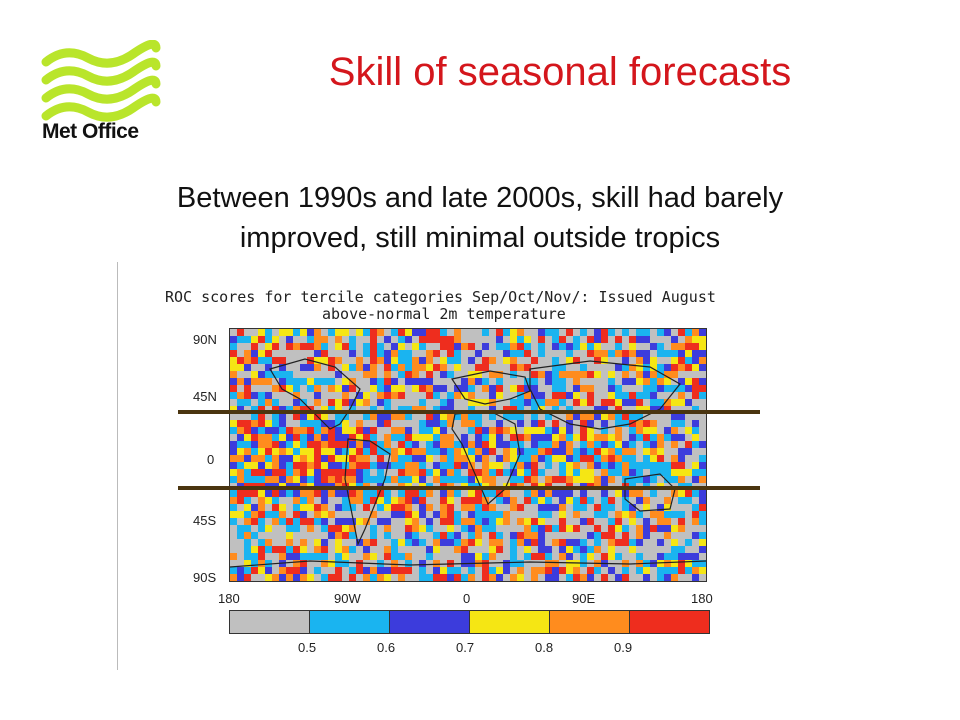 This screenshot has width=960, height=720. What do you see at coordinates (467, 598) in the screenshot?
I see `lon-label: 0` at bounding box center [467, 598].